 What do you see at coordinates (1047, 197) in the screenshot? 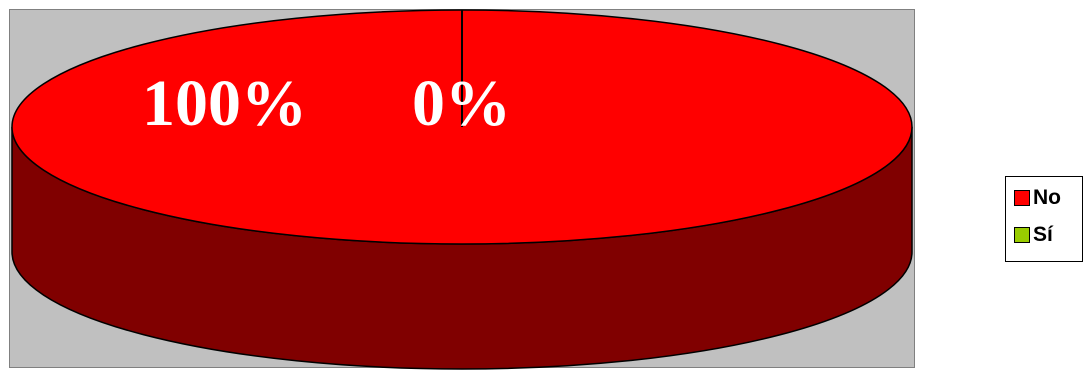
I see `legend-label-no: No` at bounding box center [1047, 197].